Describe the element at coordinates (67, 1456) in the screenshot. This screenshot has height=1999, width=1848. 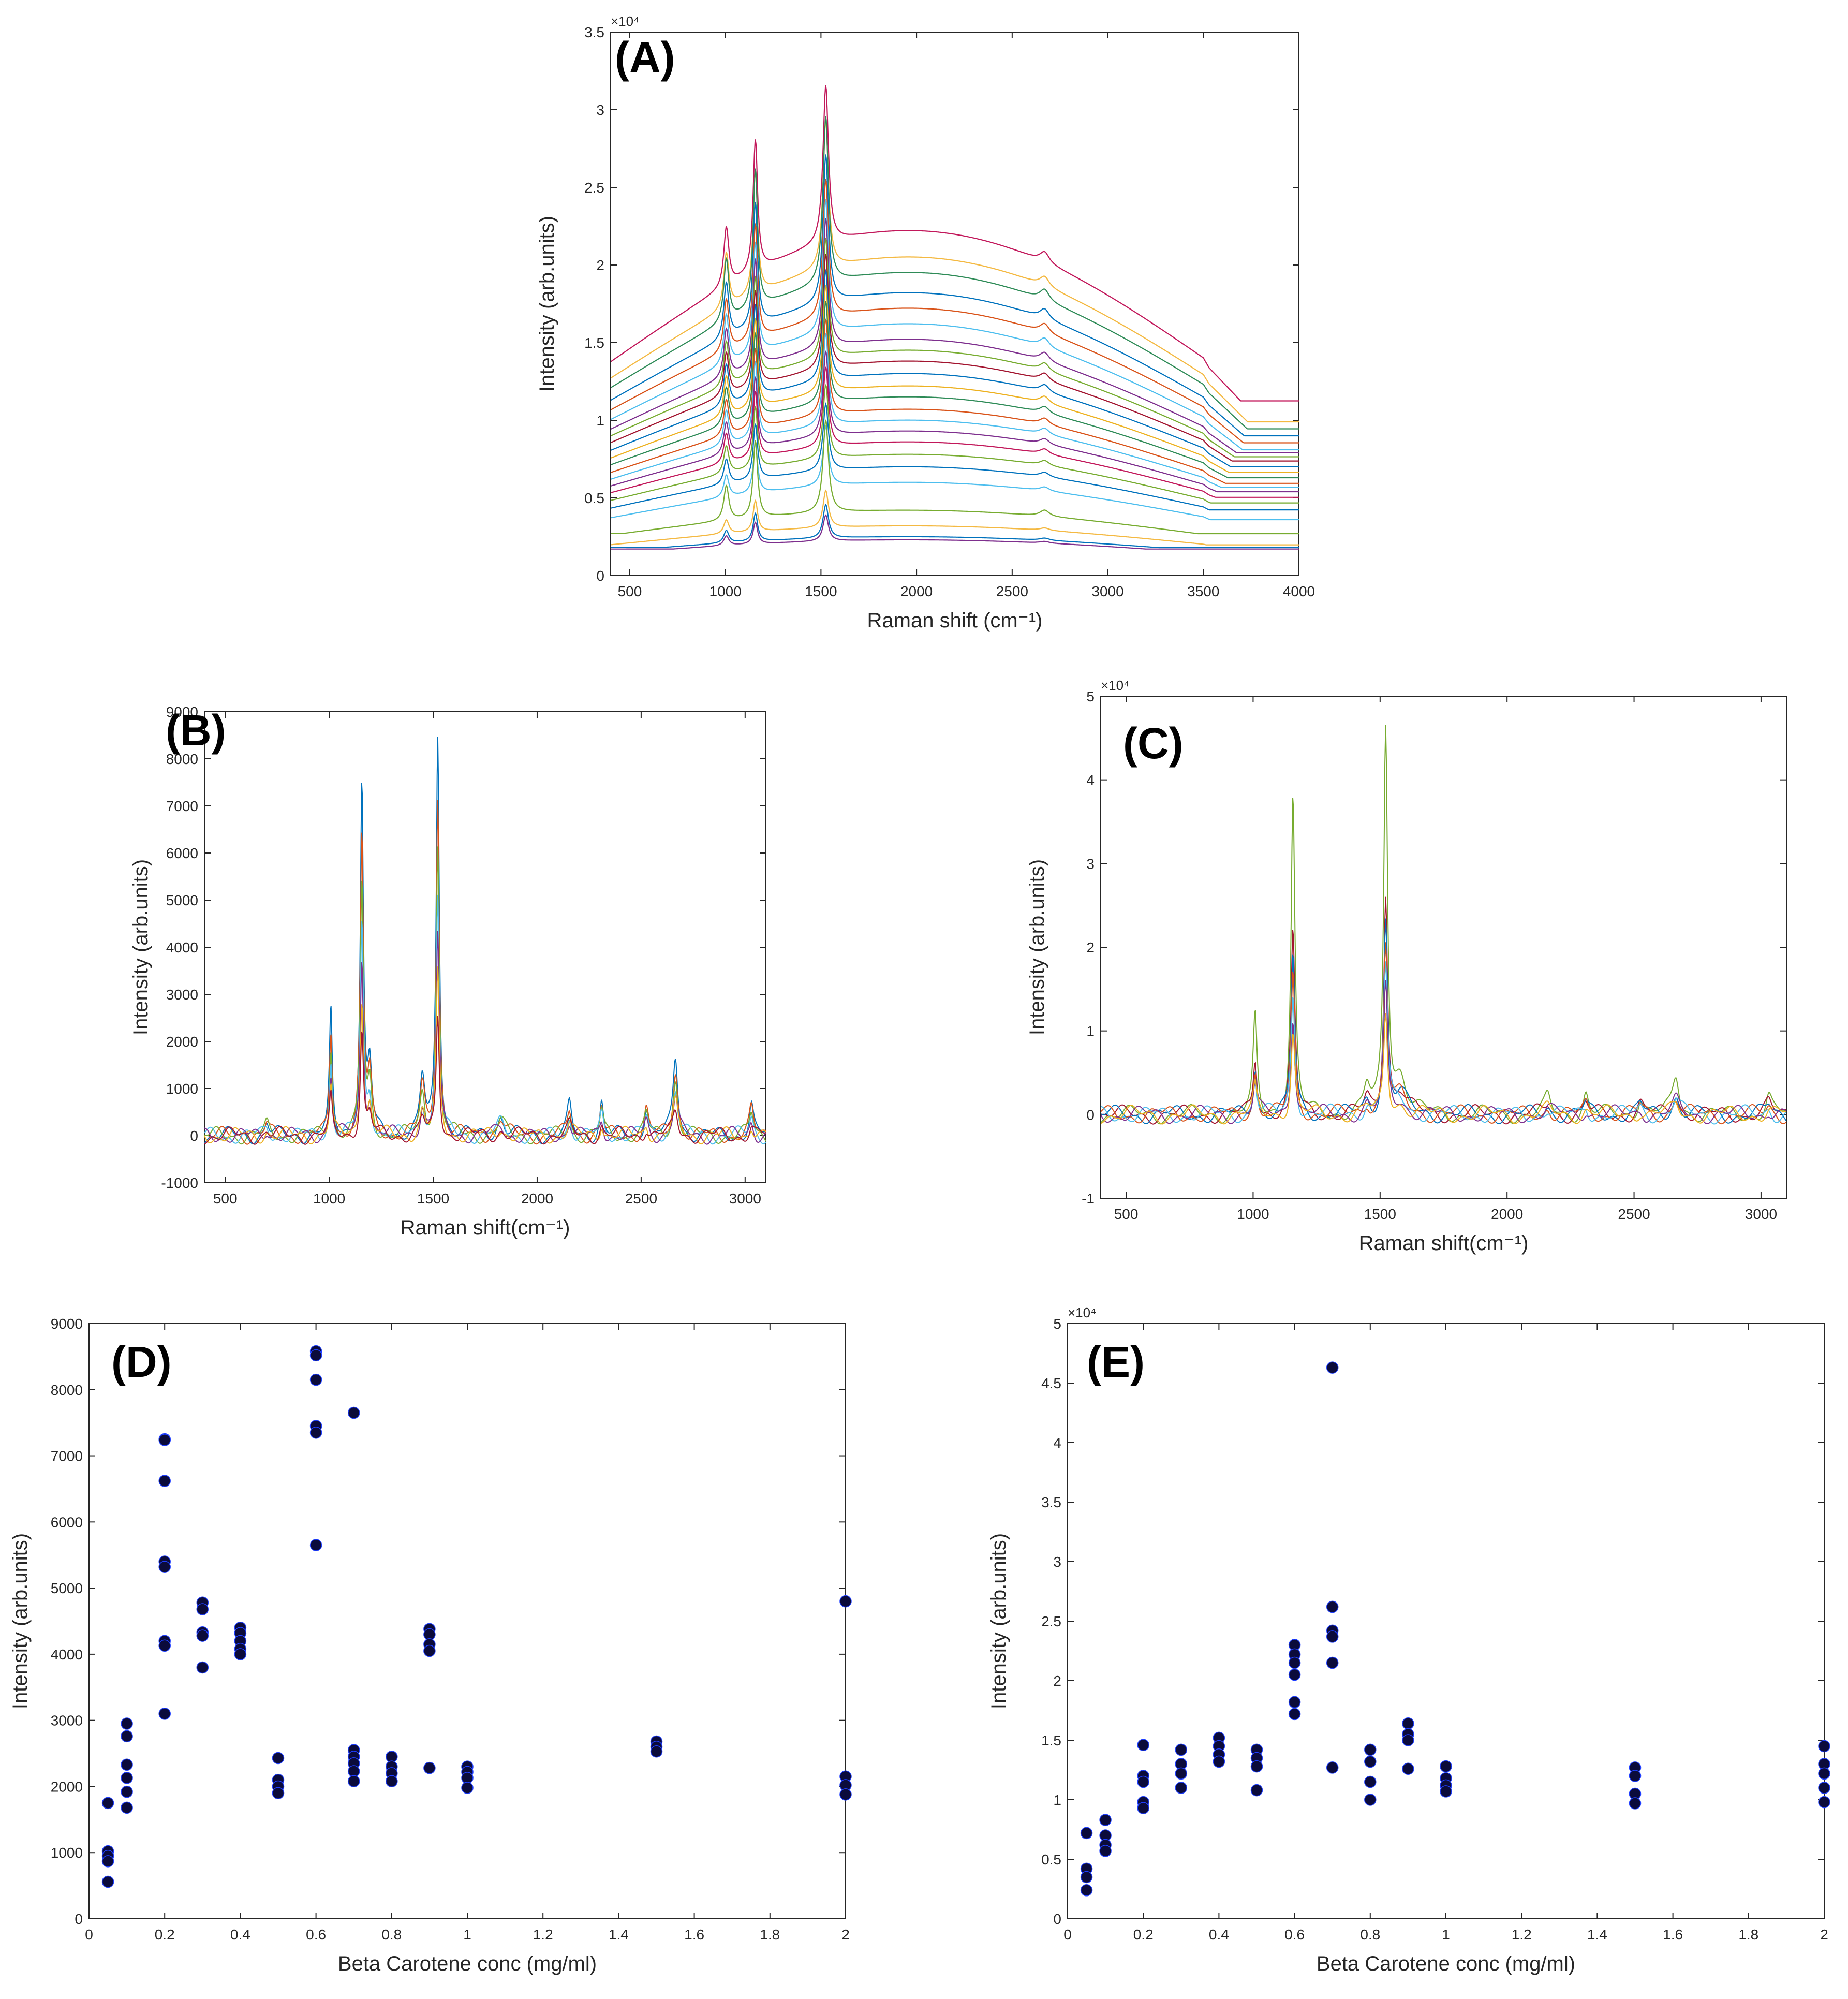
I see `y-tick-label: 7000` at that location.